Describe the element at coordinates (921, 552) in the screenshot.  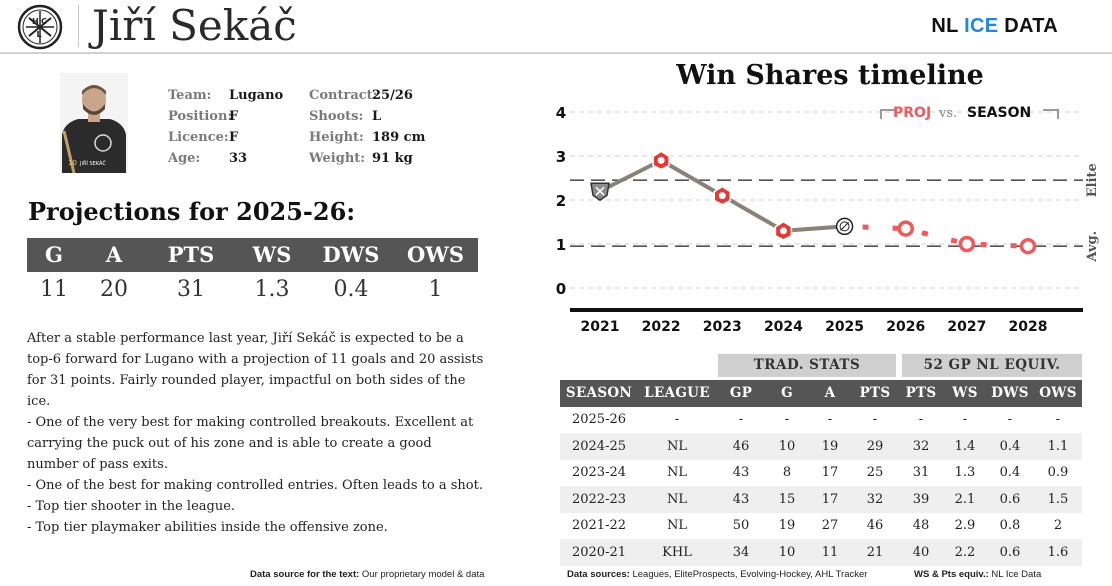
I see `cell-equiv-pts: 40` at that location.